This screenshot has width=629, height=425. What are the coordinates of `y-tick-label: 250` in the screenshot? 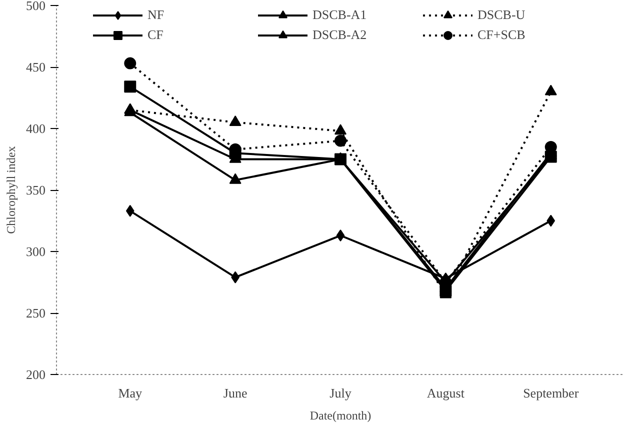 It's located at (36, 313).